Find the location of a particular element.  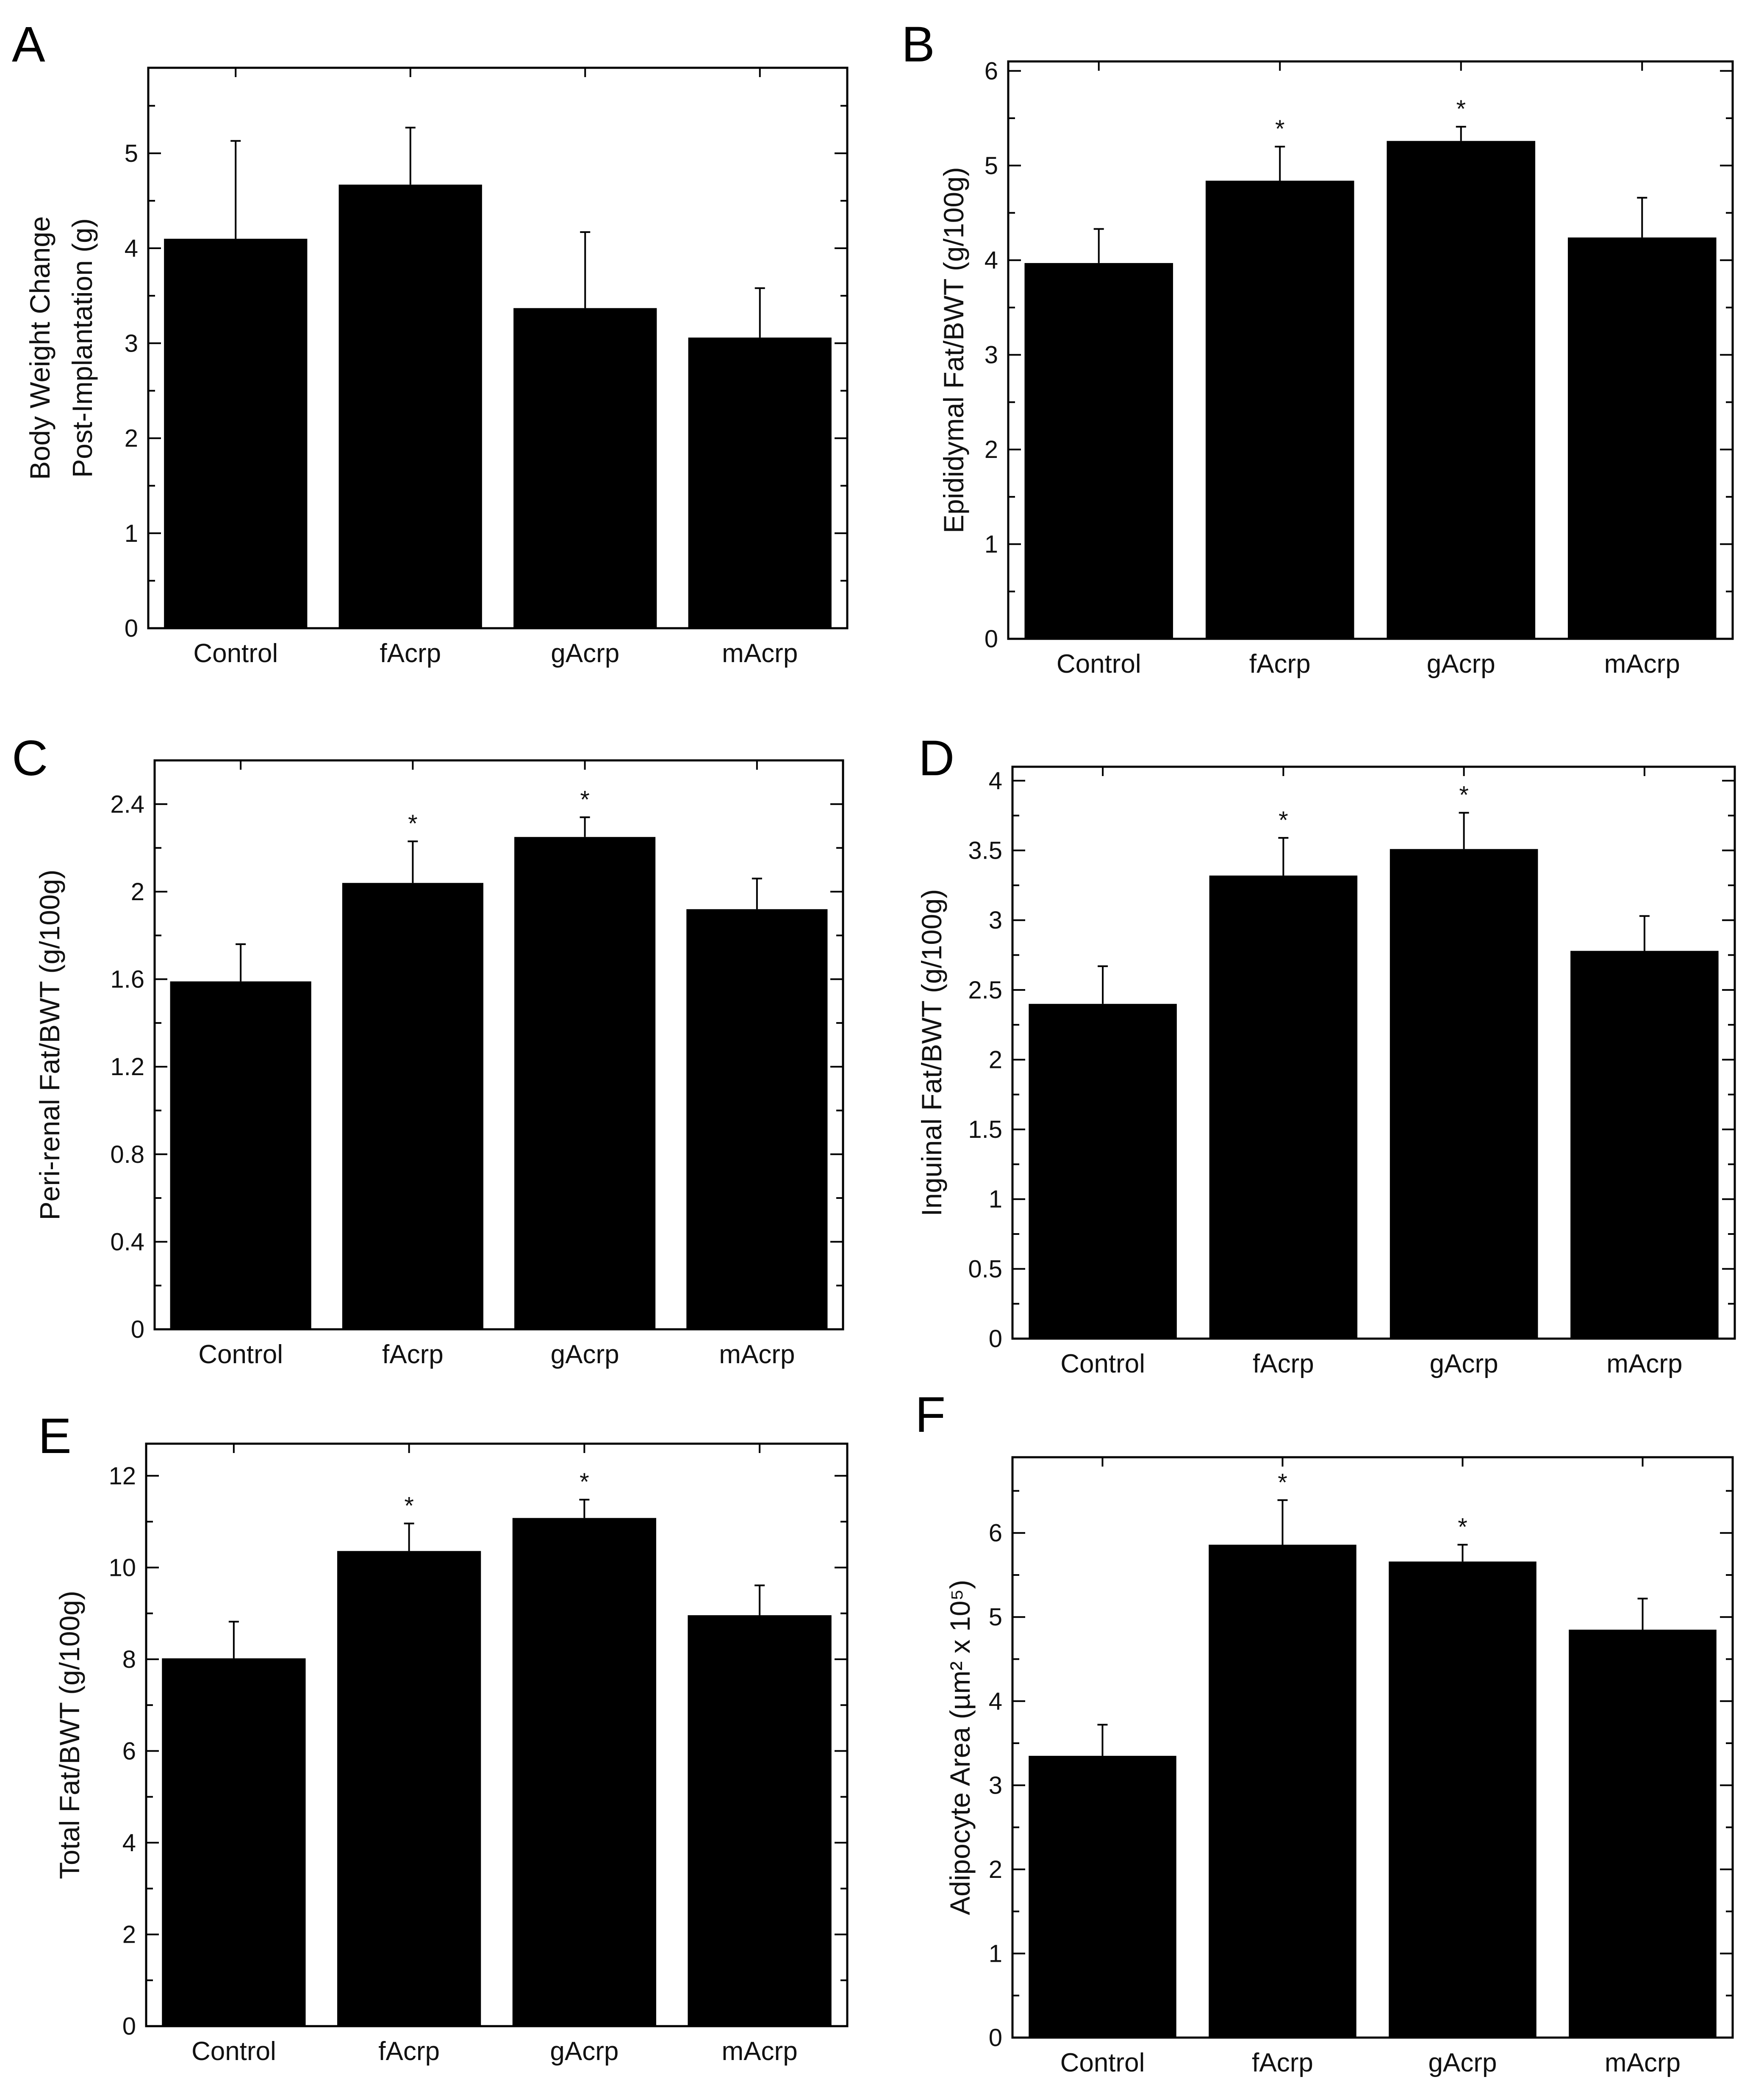

y-tick-label: 3.5 is located at coordinates (985, 851).